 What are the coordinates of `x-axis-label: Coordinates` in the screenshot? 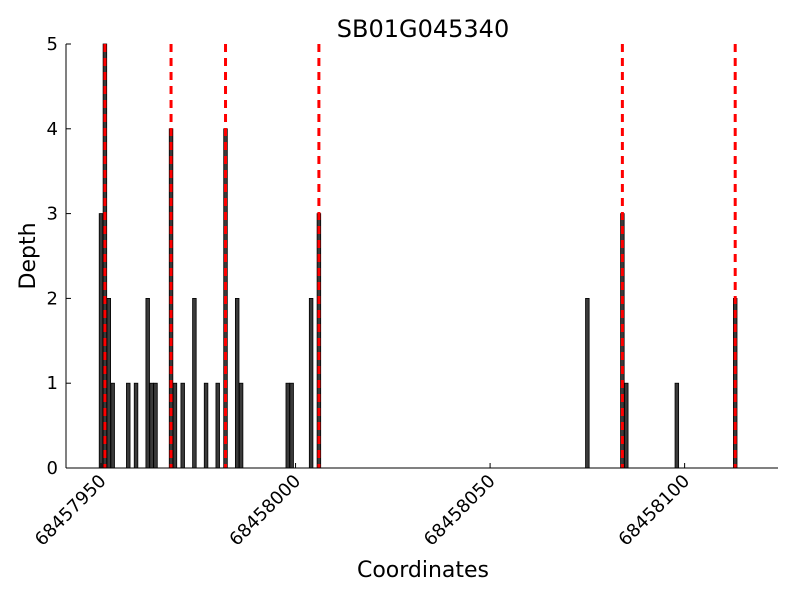 It's located at (423, 570).